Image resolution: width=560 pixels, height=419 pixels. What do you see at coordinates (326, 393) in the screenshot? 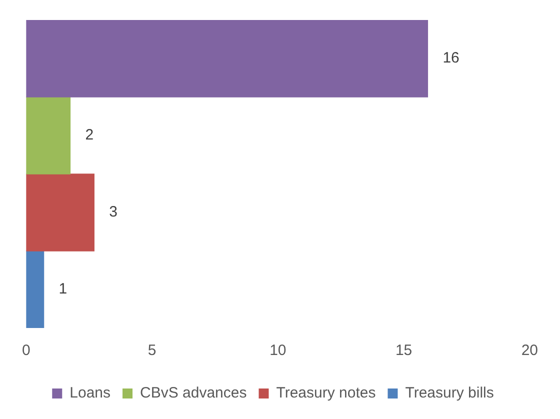
I see `legend-label: Treasury notes` at bounding box center [326, 393].